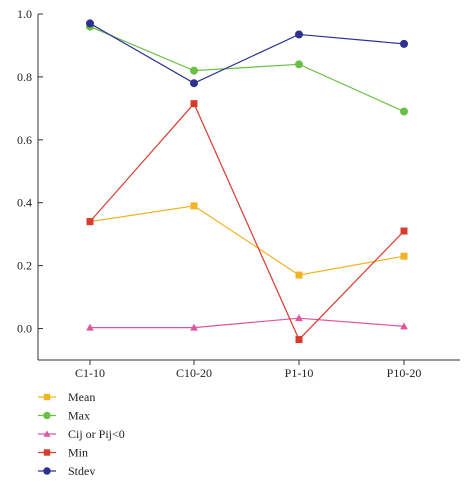  Describe the element at coordinates (66, 471) in the screenshot. I see `legend-item-stdev: Stdev` at that location.